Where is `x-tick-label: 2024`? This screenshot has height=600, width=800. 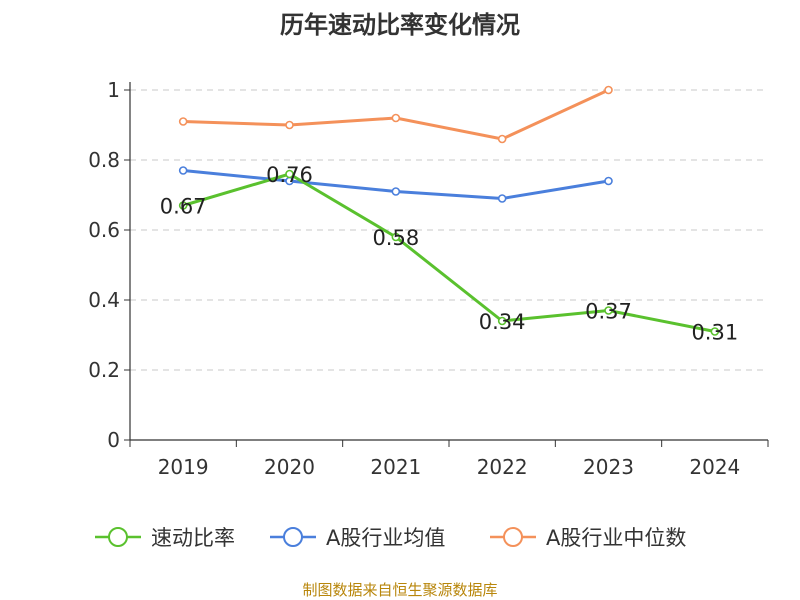
x-tick-label: 2024 is located at coordinates (714, 467).